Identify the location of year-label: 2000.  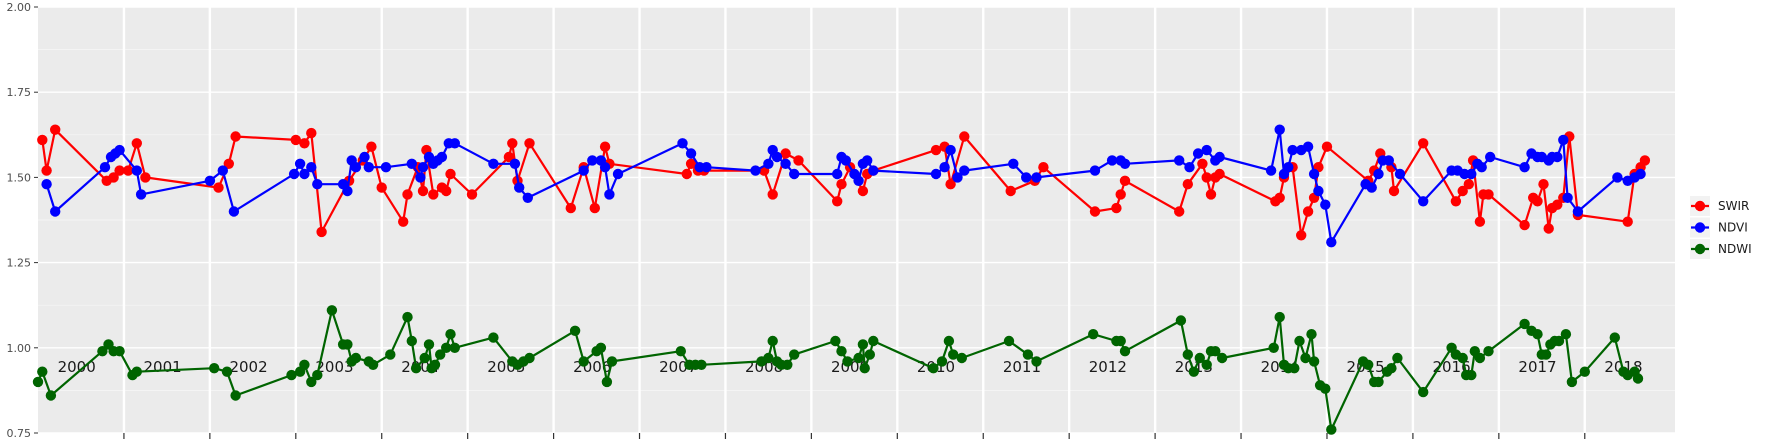
(77, 367).